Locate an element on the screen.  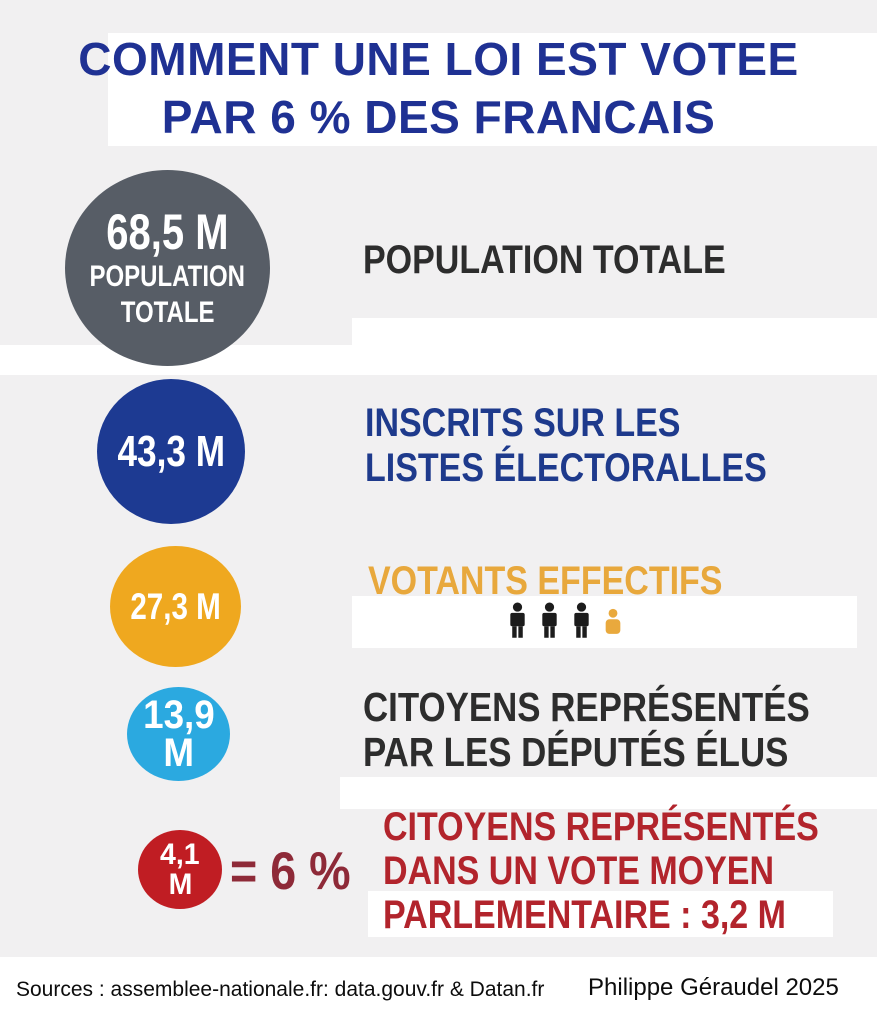
circle-population-totale: 68,5 M POPULATION TOTALE is located at coordinates (167, 268).